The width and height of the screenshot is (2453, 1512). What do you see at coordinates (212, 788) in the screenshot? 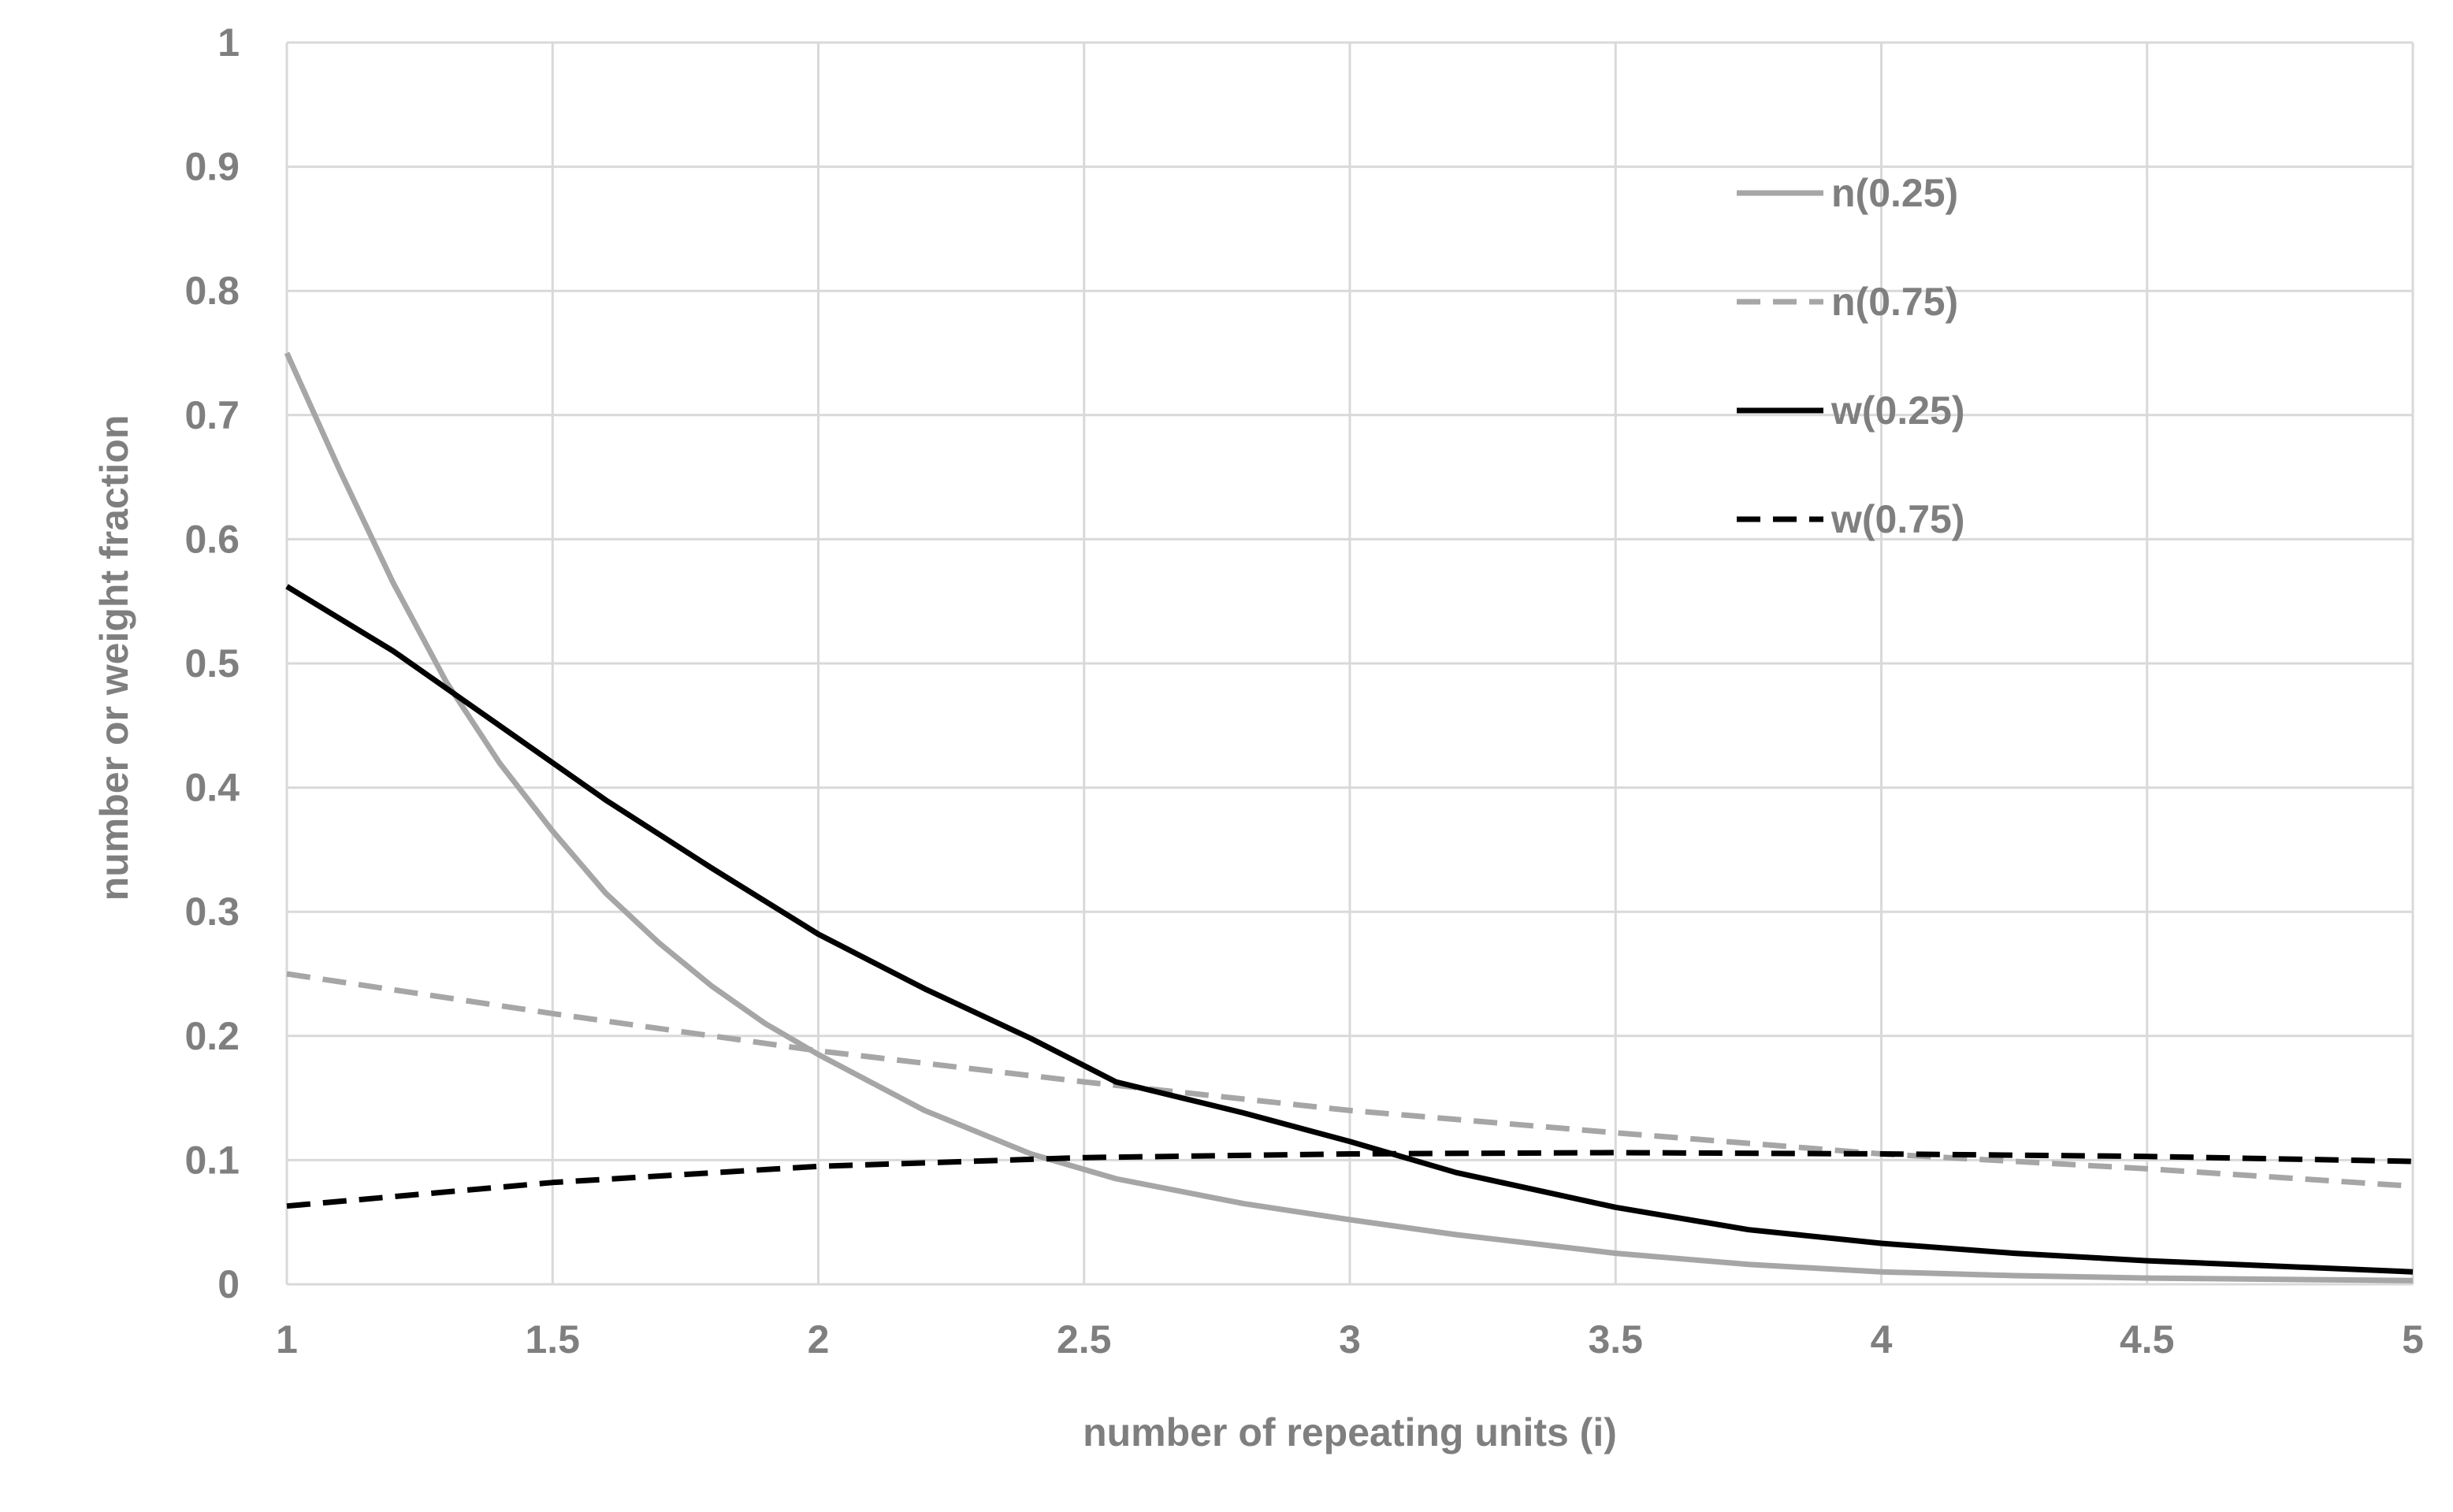
I see `y-tick-label: 0.4` at bounding box center [212, 788].